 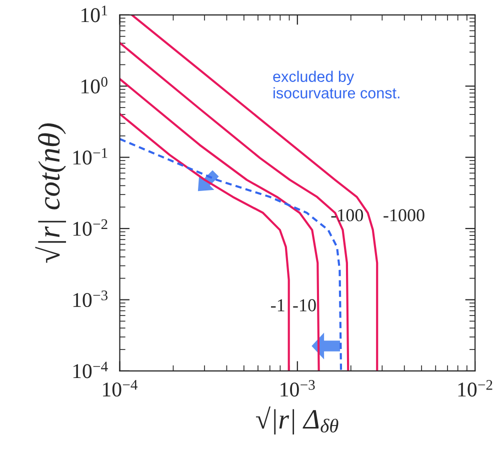 I want to click on x-tick-label: 10$^{−4}$, so click(x=120, y=388).